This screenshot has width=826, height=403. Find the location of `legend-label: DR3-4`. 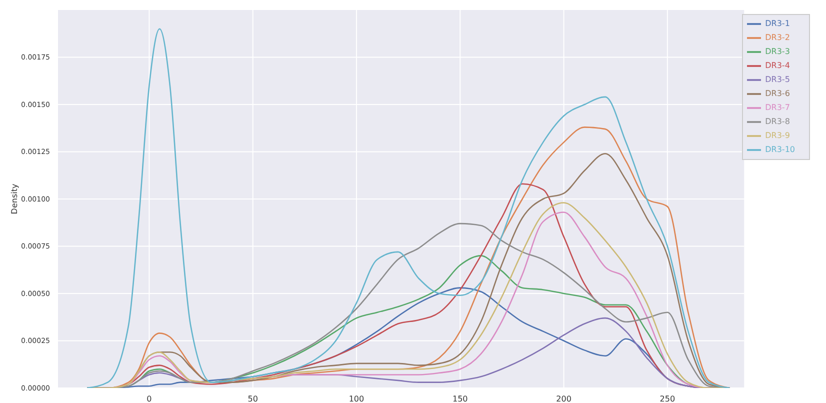

legend-label: DR3-4 is located at coordinates (777, 65).